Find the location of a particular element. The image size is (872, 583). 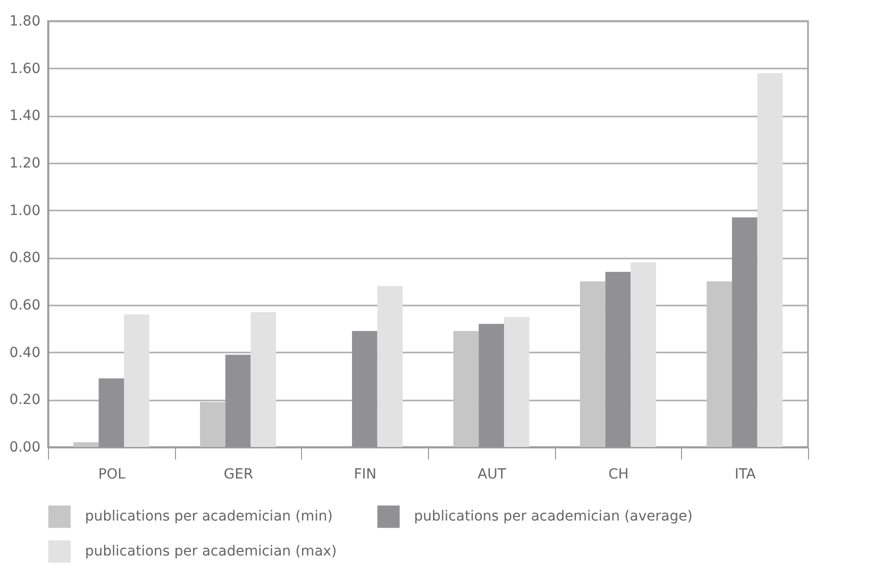

x-tick-label: AUT is located at coordinates (492, 474).